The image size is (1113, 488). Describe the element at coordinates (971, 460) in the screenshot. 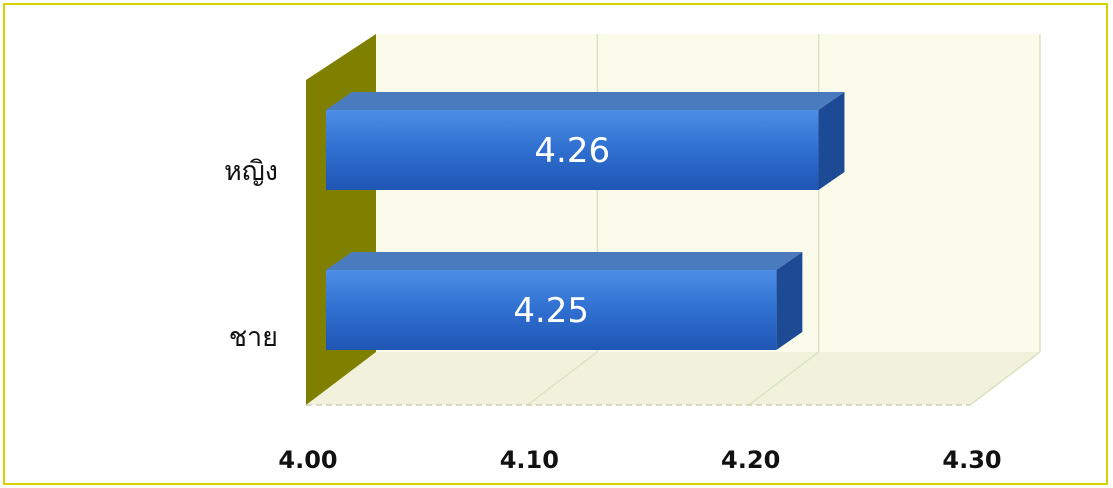

I see `x-tick-label: 4.30` at that location.